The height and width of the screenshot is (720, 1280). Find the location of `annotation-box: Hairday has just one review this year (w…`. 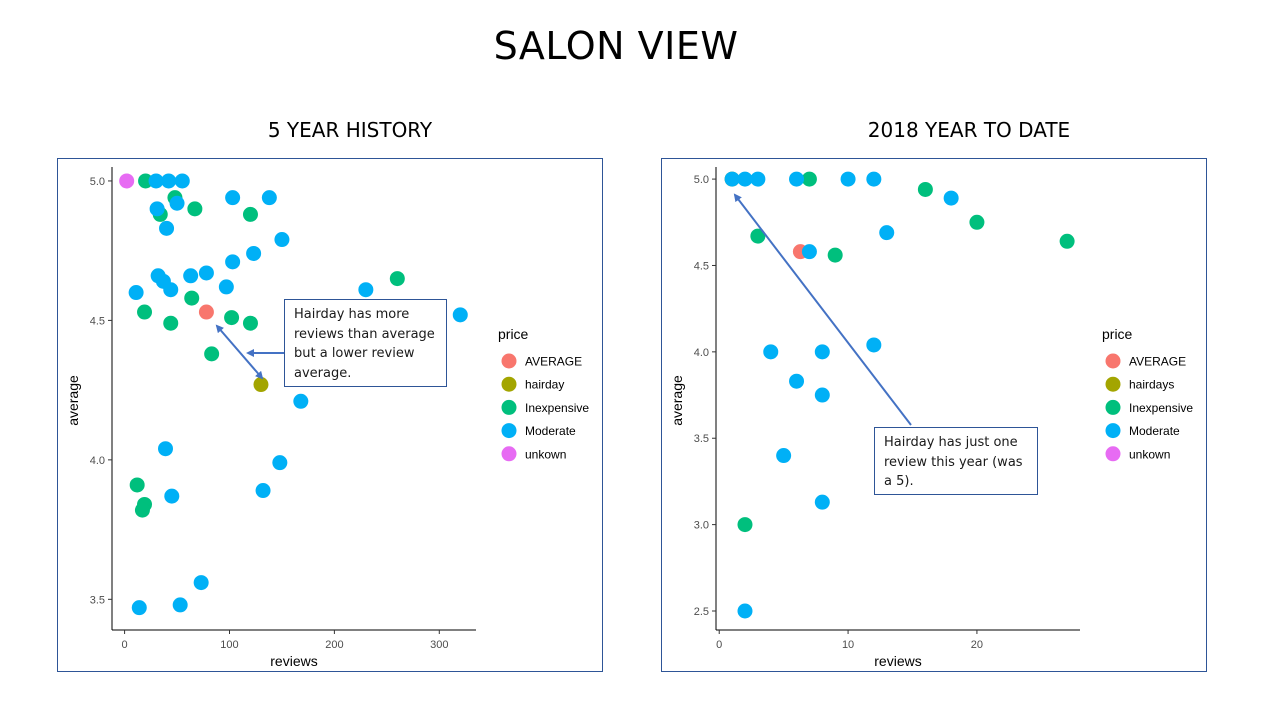

annotation-box: Hairday has just one review this year (w… is located at coordinates (956, 461).